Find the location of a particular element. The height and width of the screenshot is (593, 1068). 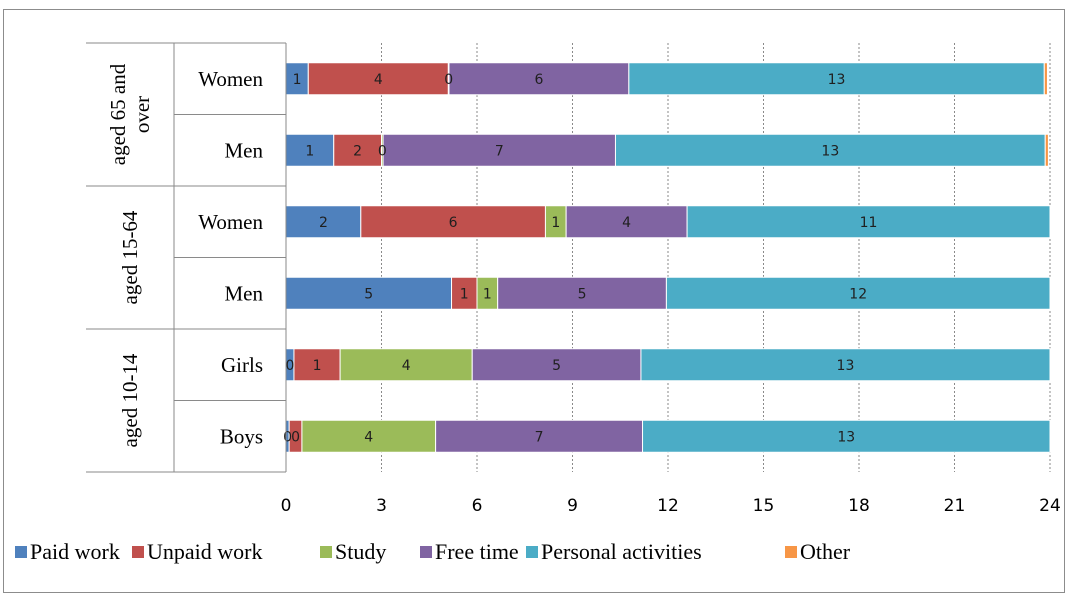

x-tick-label: 15 is located at coordinates (764, 506).